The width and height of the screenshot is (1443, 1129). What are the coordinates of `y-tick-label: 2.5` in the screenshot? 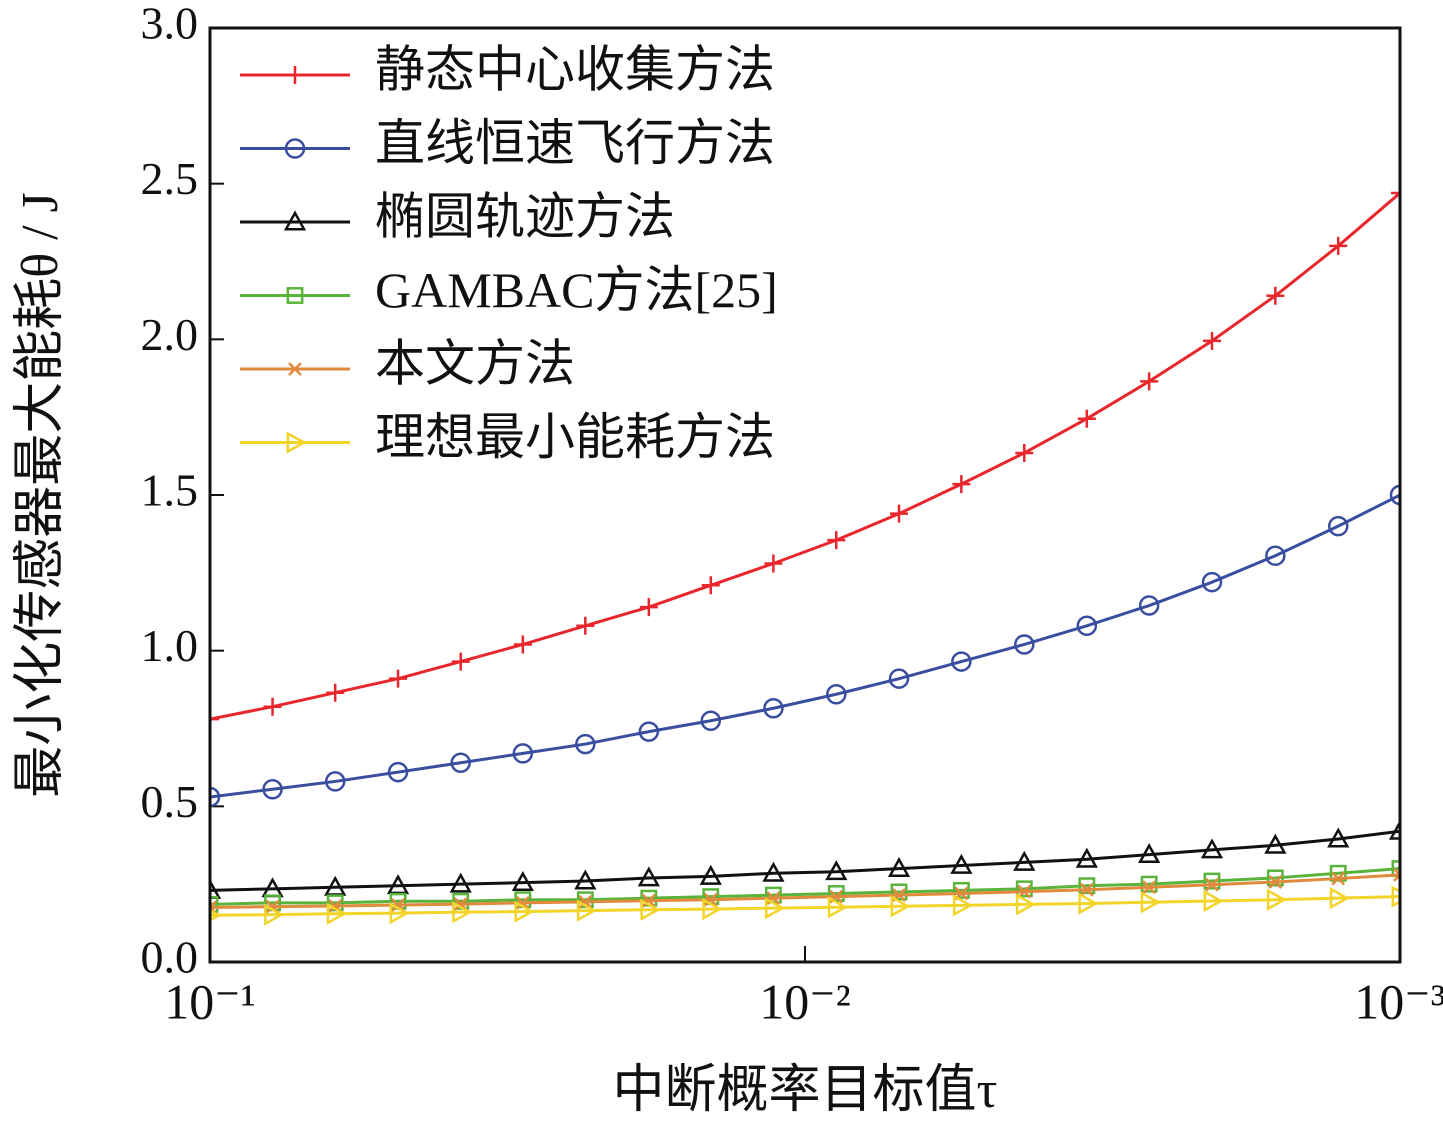 It's located at (170, 178).